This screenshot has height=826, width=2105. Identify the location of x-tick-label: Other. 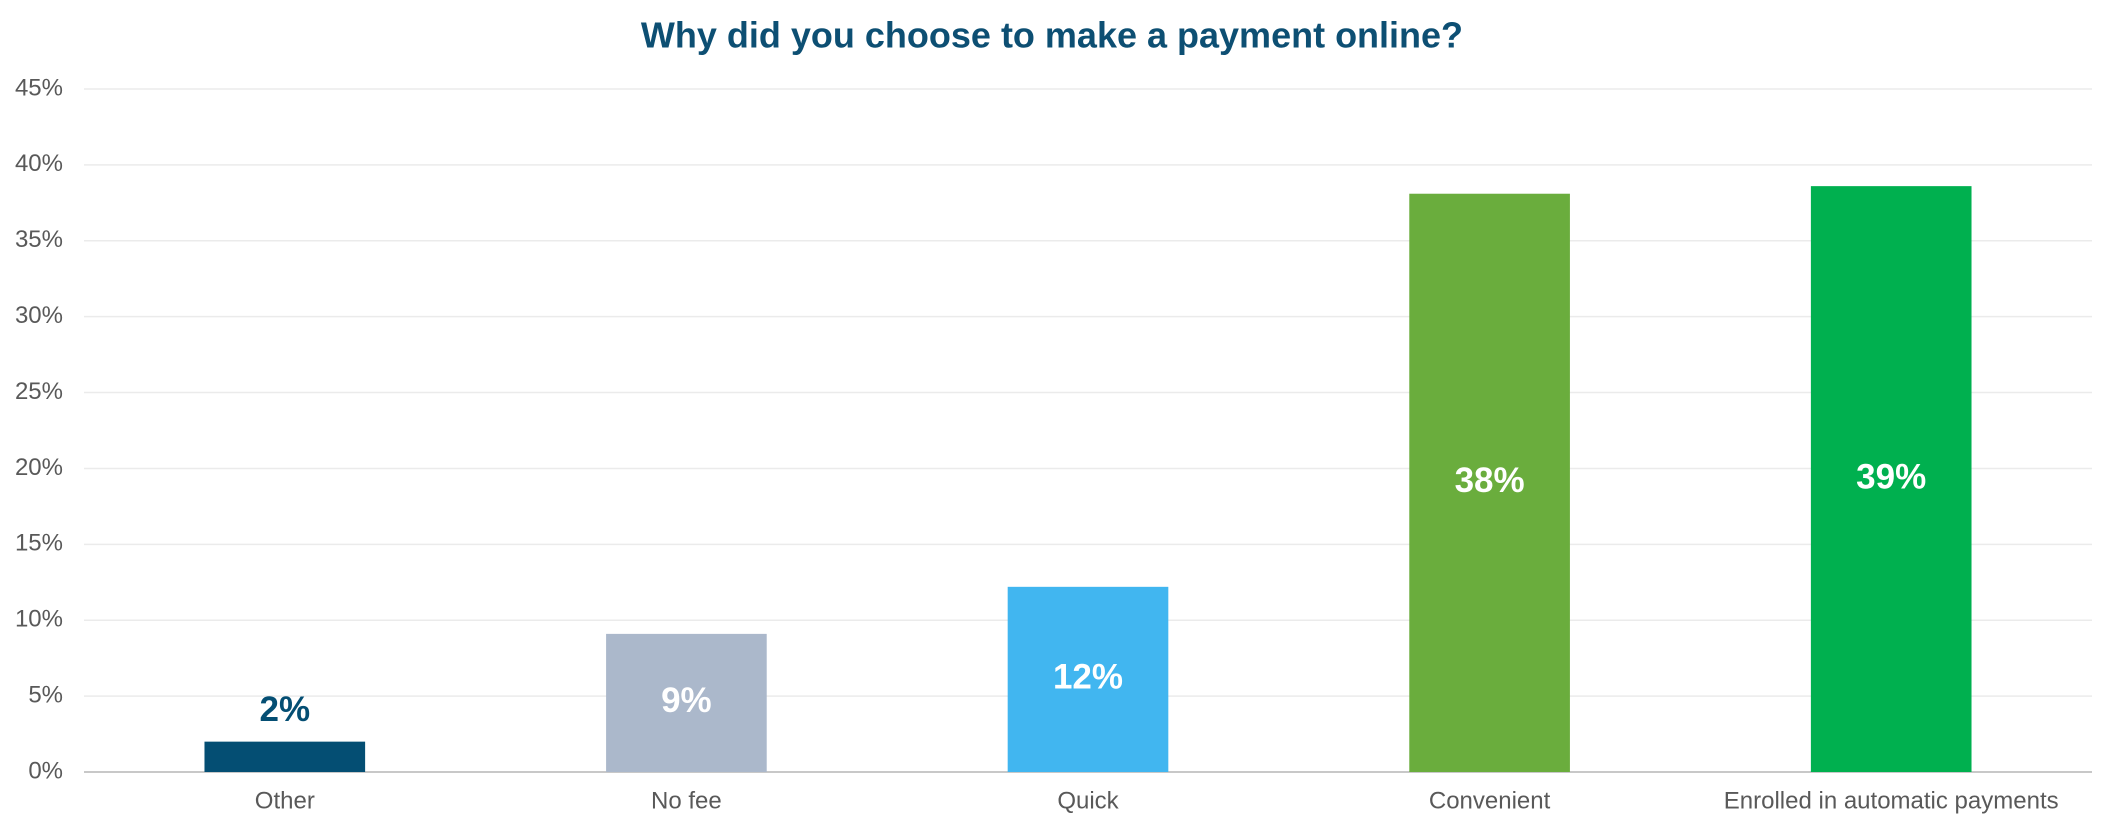
(285, 800).